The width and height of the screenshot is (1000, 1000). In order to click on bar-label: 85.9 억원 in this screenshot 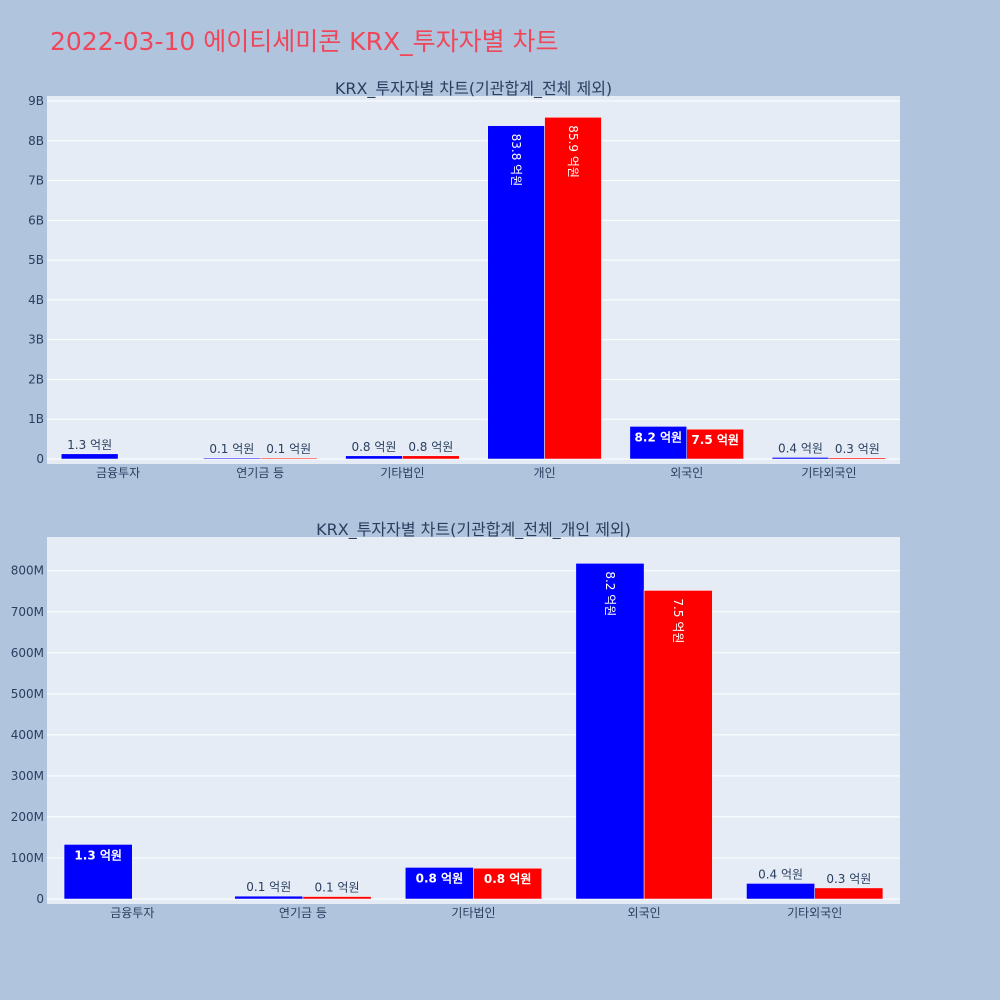, I will do `click(573, 151)`.